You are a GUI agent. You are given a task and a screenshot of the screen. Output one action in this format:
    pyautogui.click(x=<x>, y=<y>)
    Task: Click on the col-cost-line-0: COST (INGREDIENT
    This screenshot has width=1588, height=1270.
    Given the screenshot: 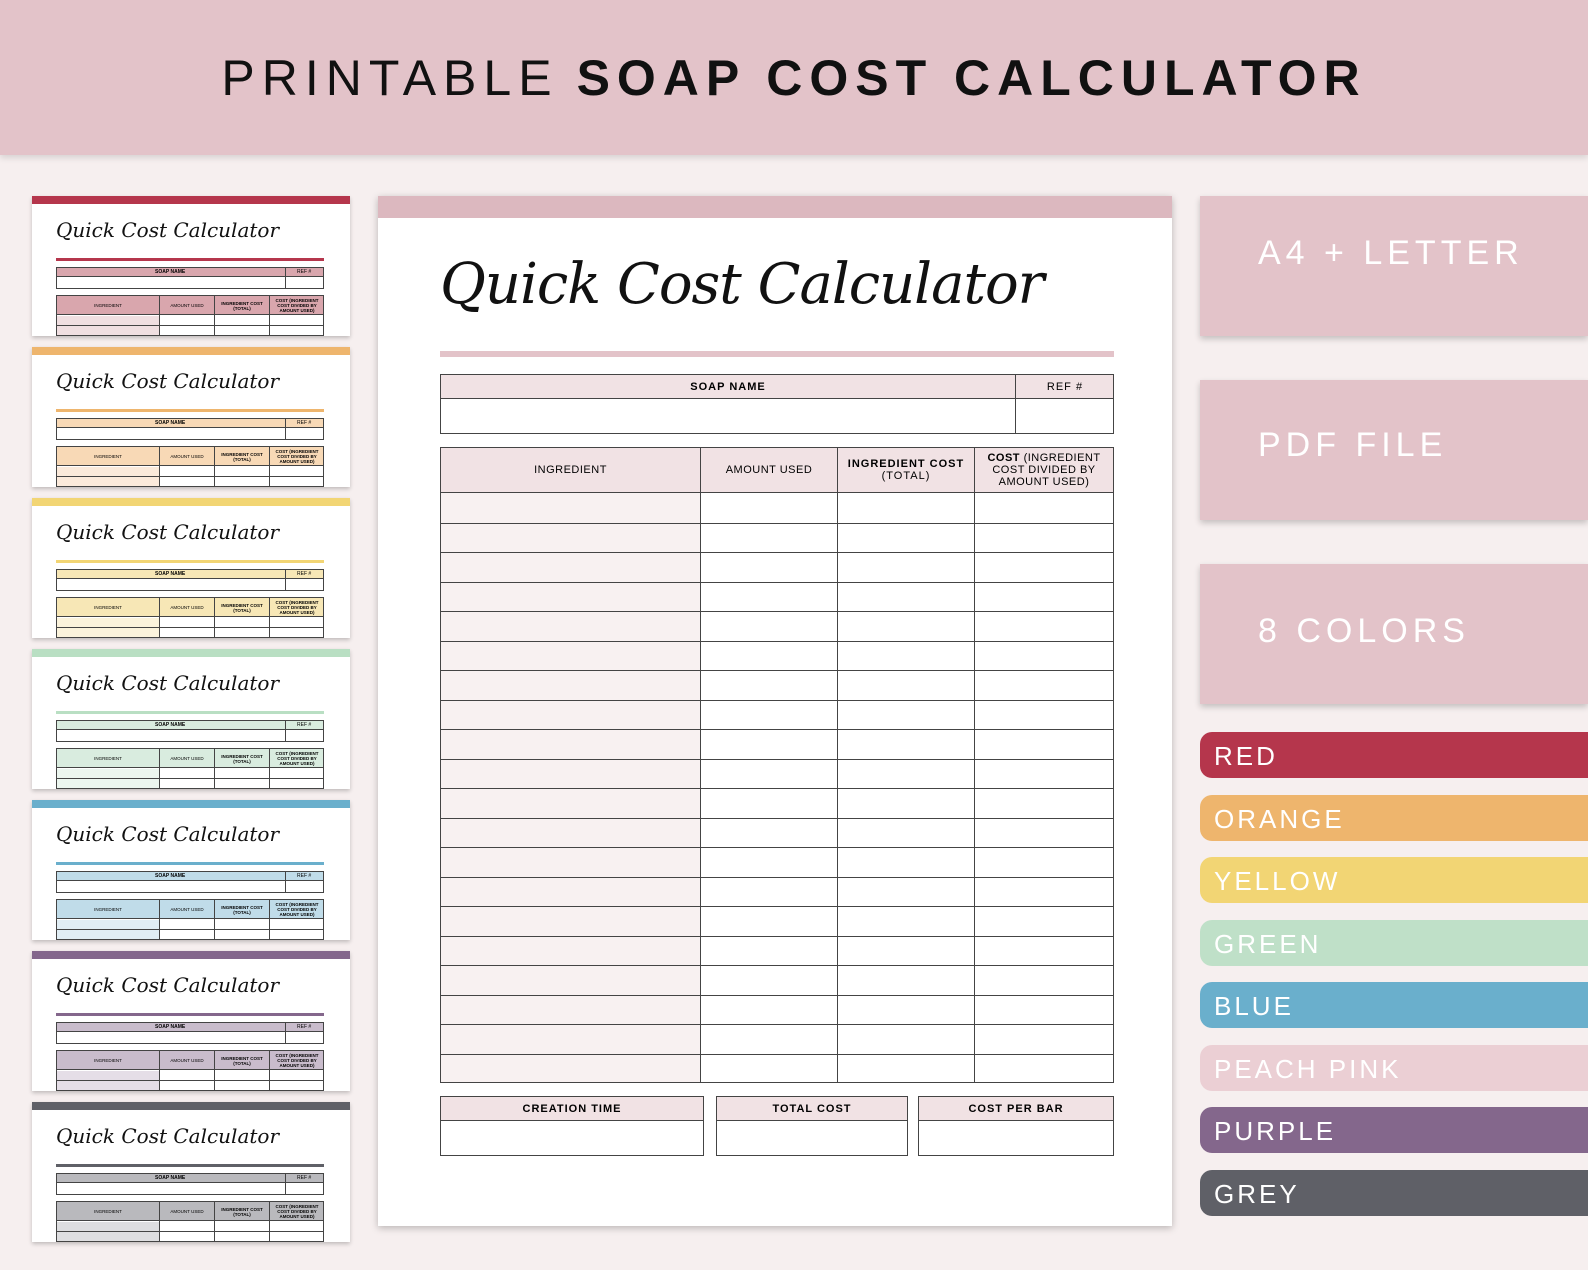 What is the action you would take?
    pyautogui.click(x=1043, y=458)
    